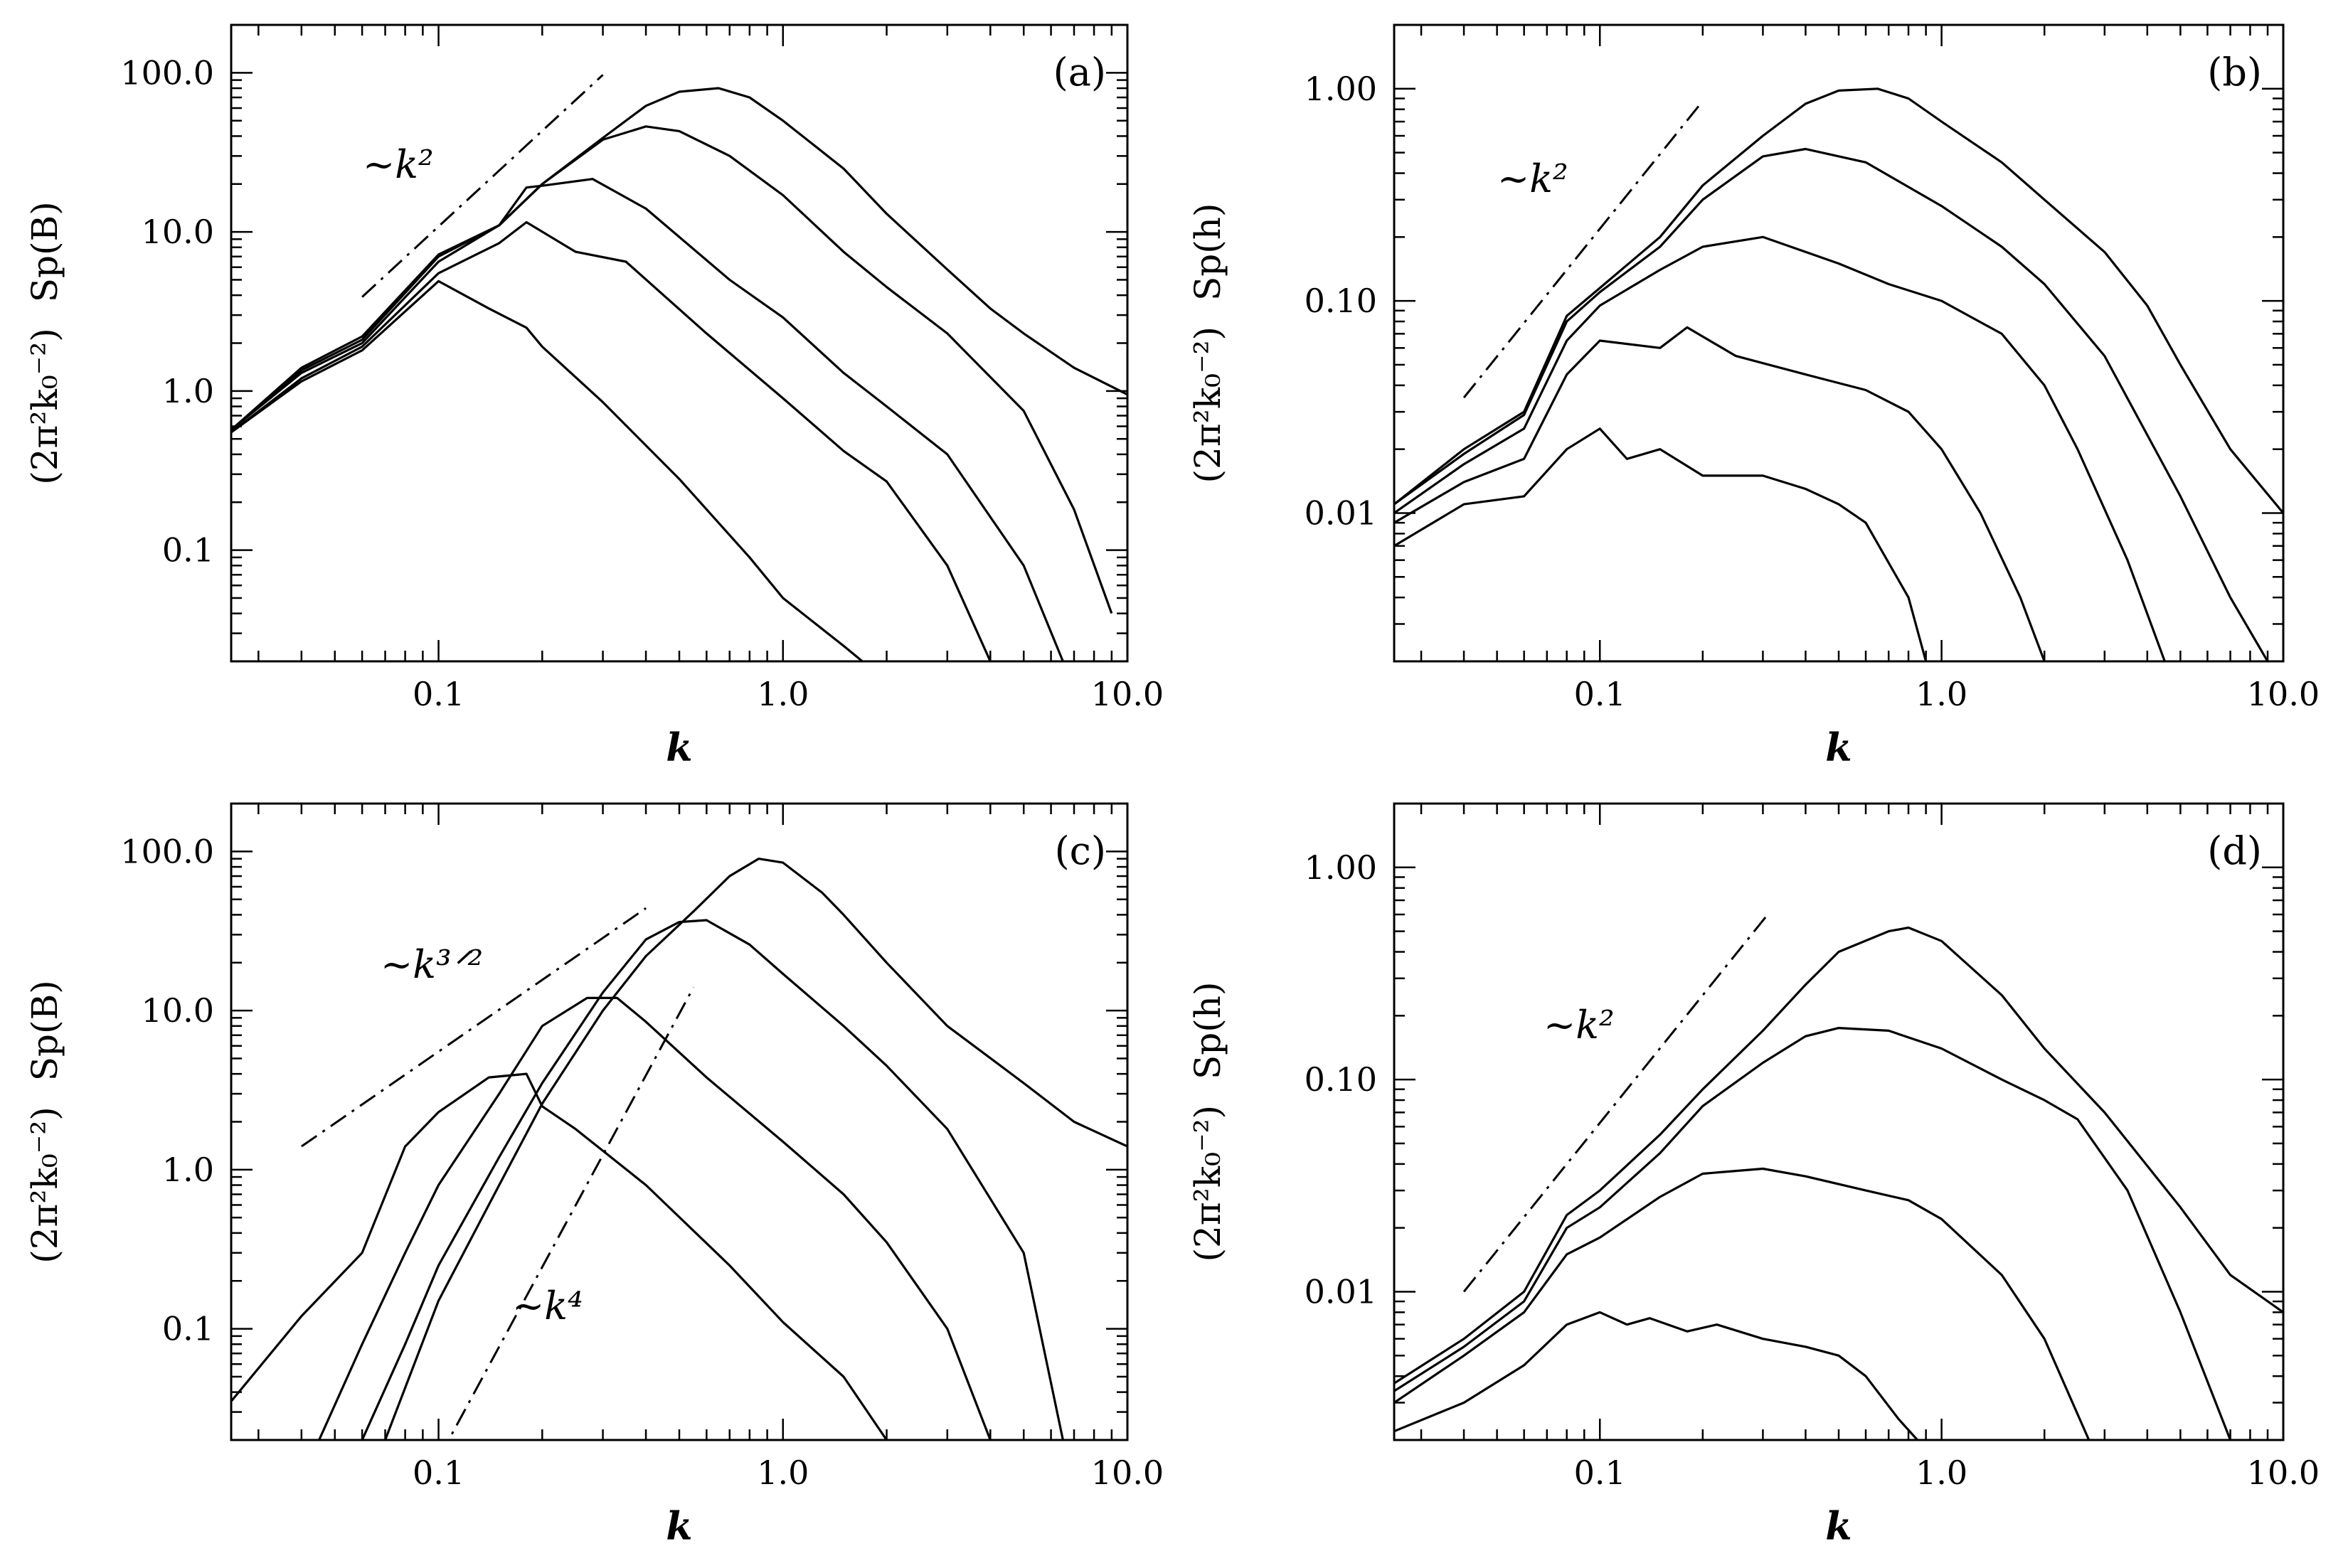 Image resolution: width=2348 pixels, height=1568 pixels. I want to click on reference-line-label: ~k³ᐟ², so click(432, 964).